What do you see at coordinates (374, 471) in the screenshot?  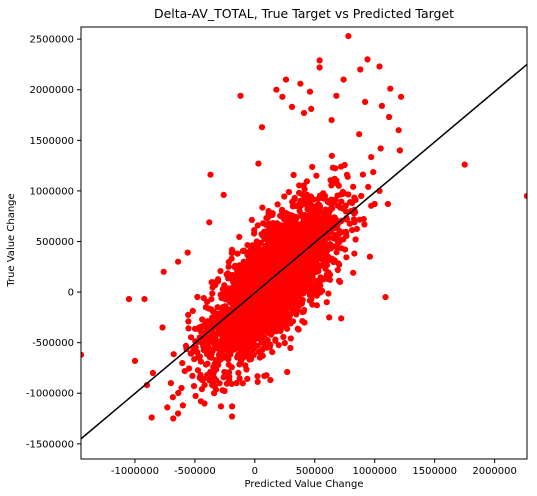 I see `x-tick-label: 1000000` at bounding box center [374, 471].